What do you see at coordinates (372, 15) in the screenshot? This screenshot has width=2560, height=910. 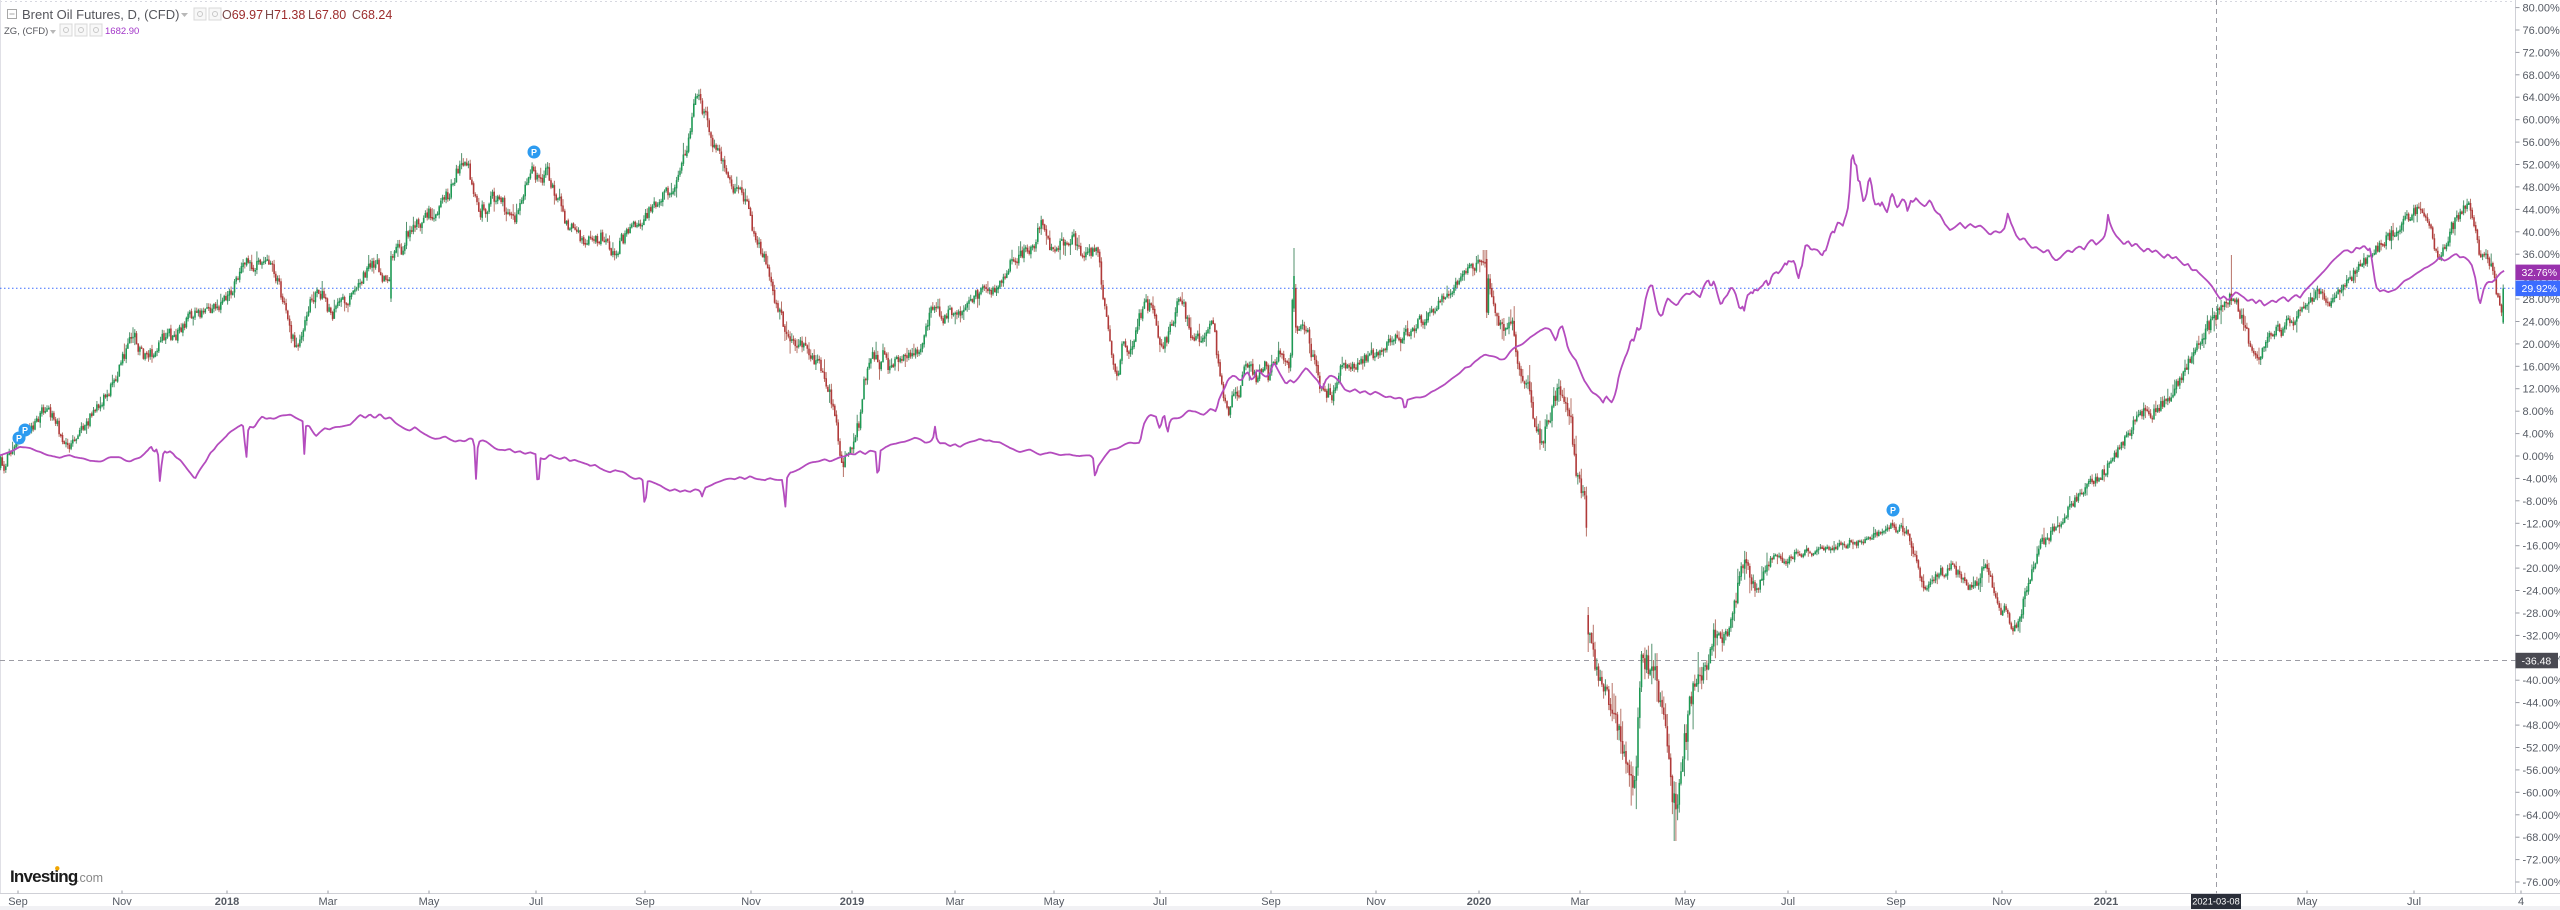 I see `svg-text: C68.24` at bounding box center [372, 15].